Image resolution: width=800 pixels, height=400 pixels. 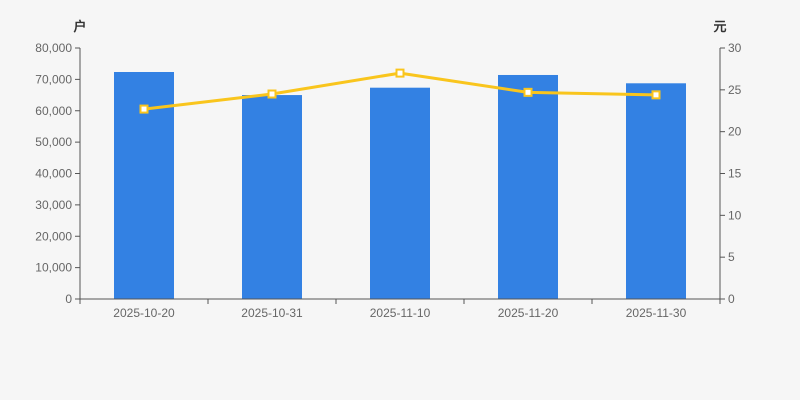 What do you see at coordinates (656, 313) in the screenshot?
I see `x-axis-label-2025-11-30: 2025-11-30` at bounding box center [656, 313].